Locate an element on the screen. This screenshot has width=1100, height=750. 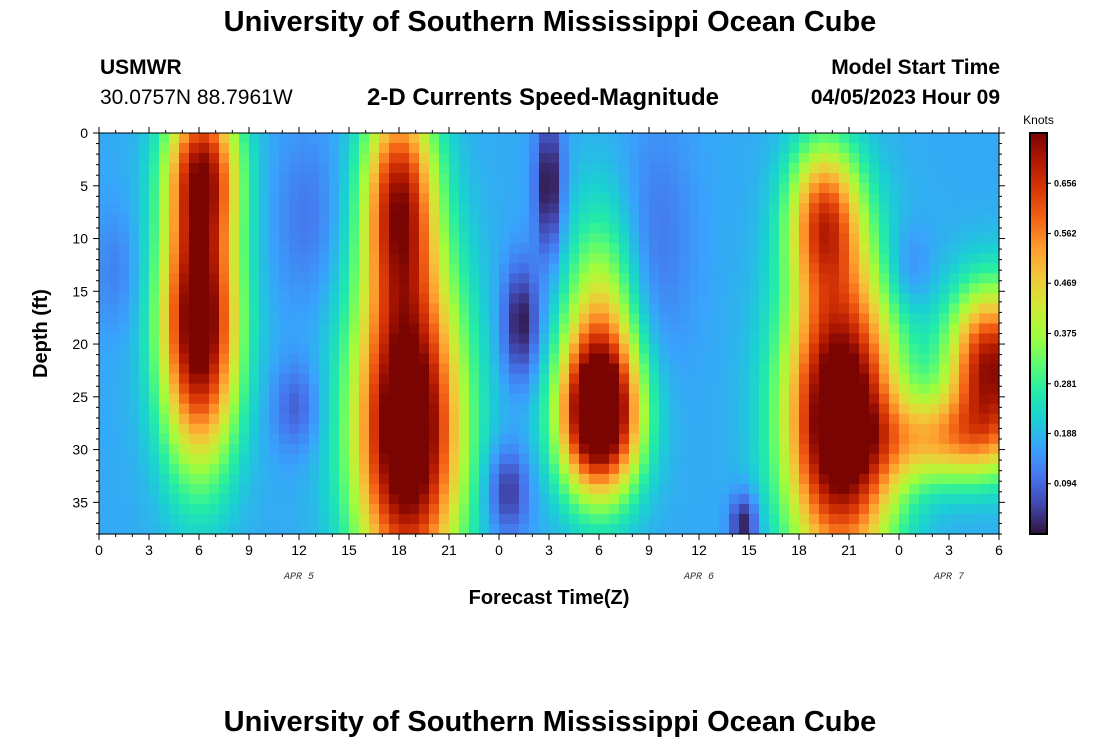
x-tick-label: 12 is located at coordinates (699, 550).